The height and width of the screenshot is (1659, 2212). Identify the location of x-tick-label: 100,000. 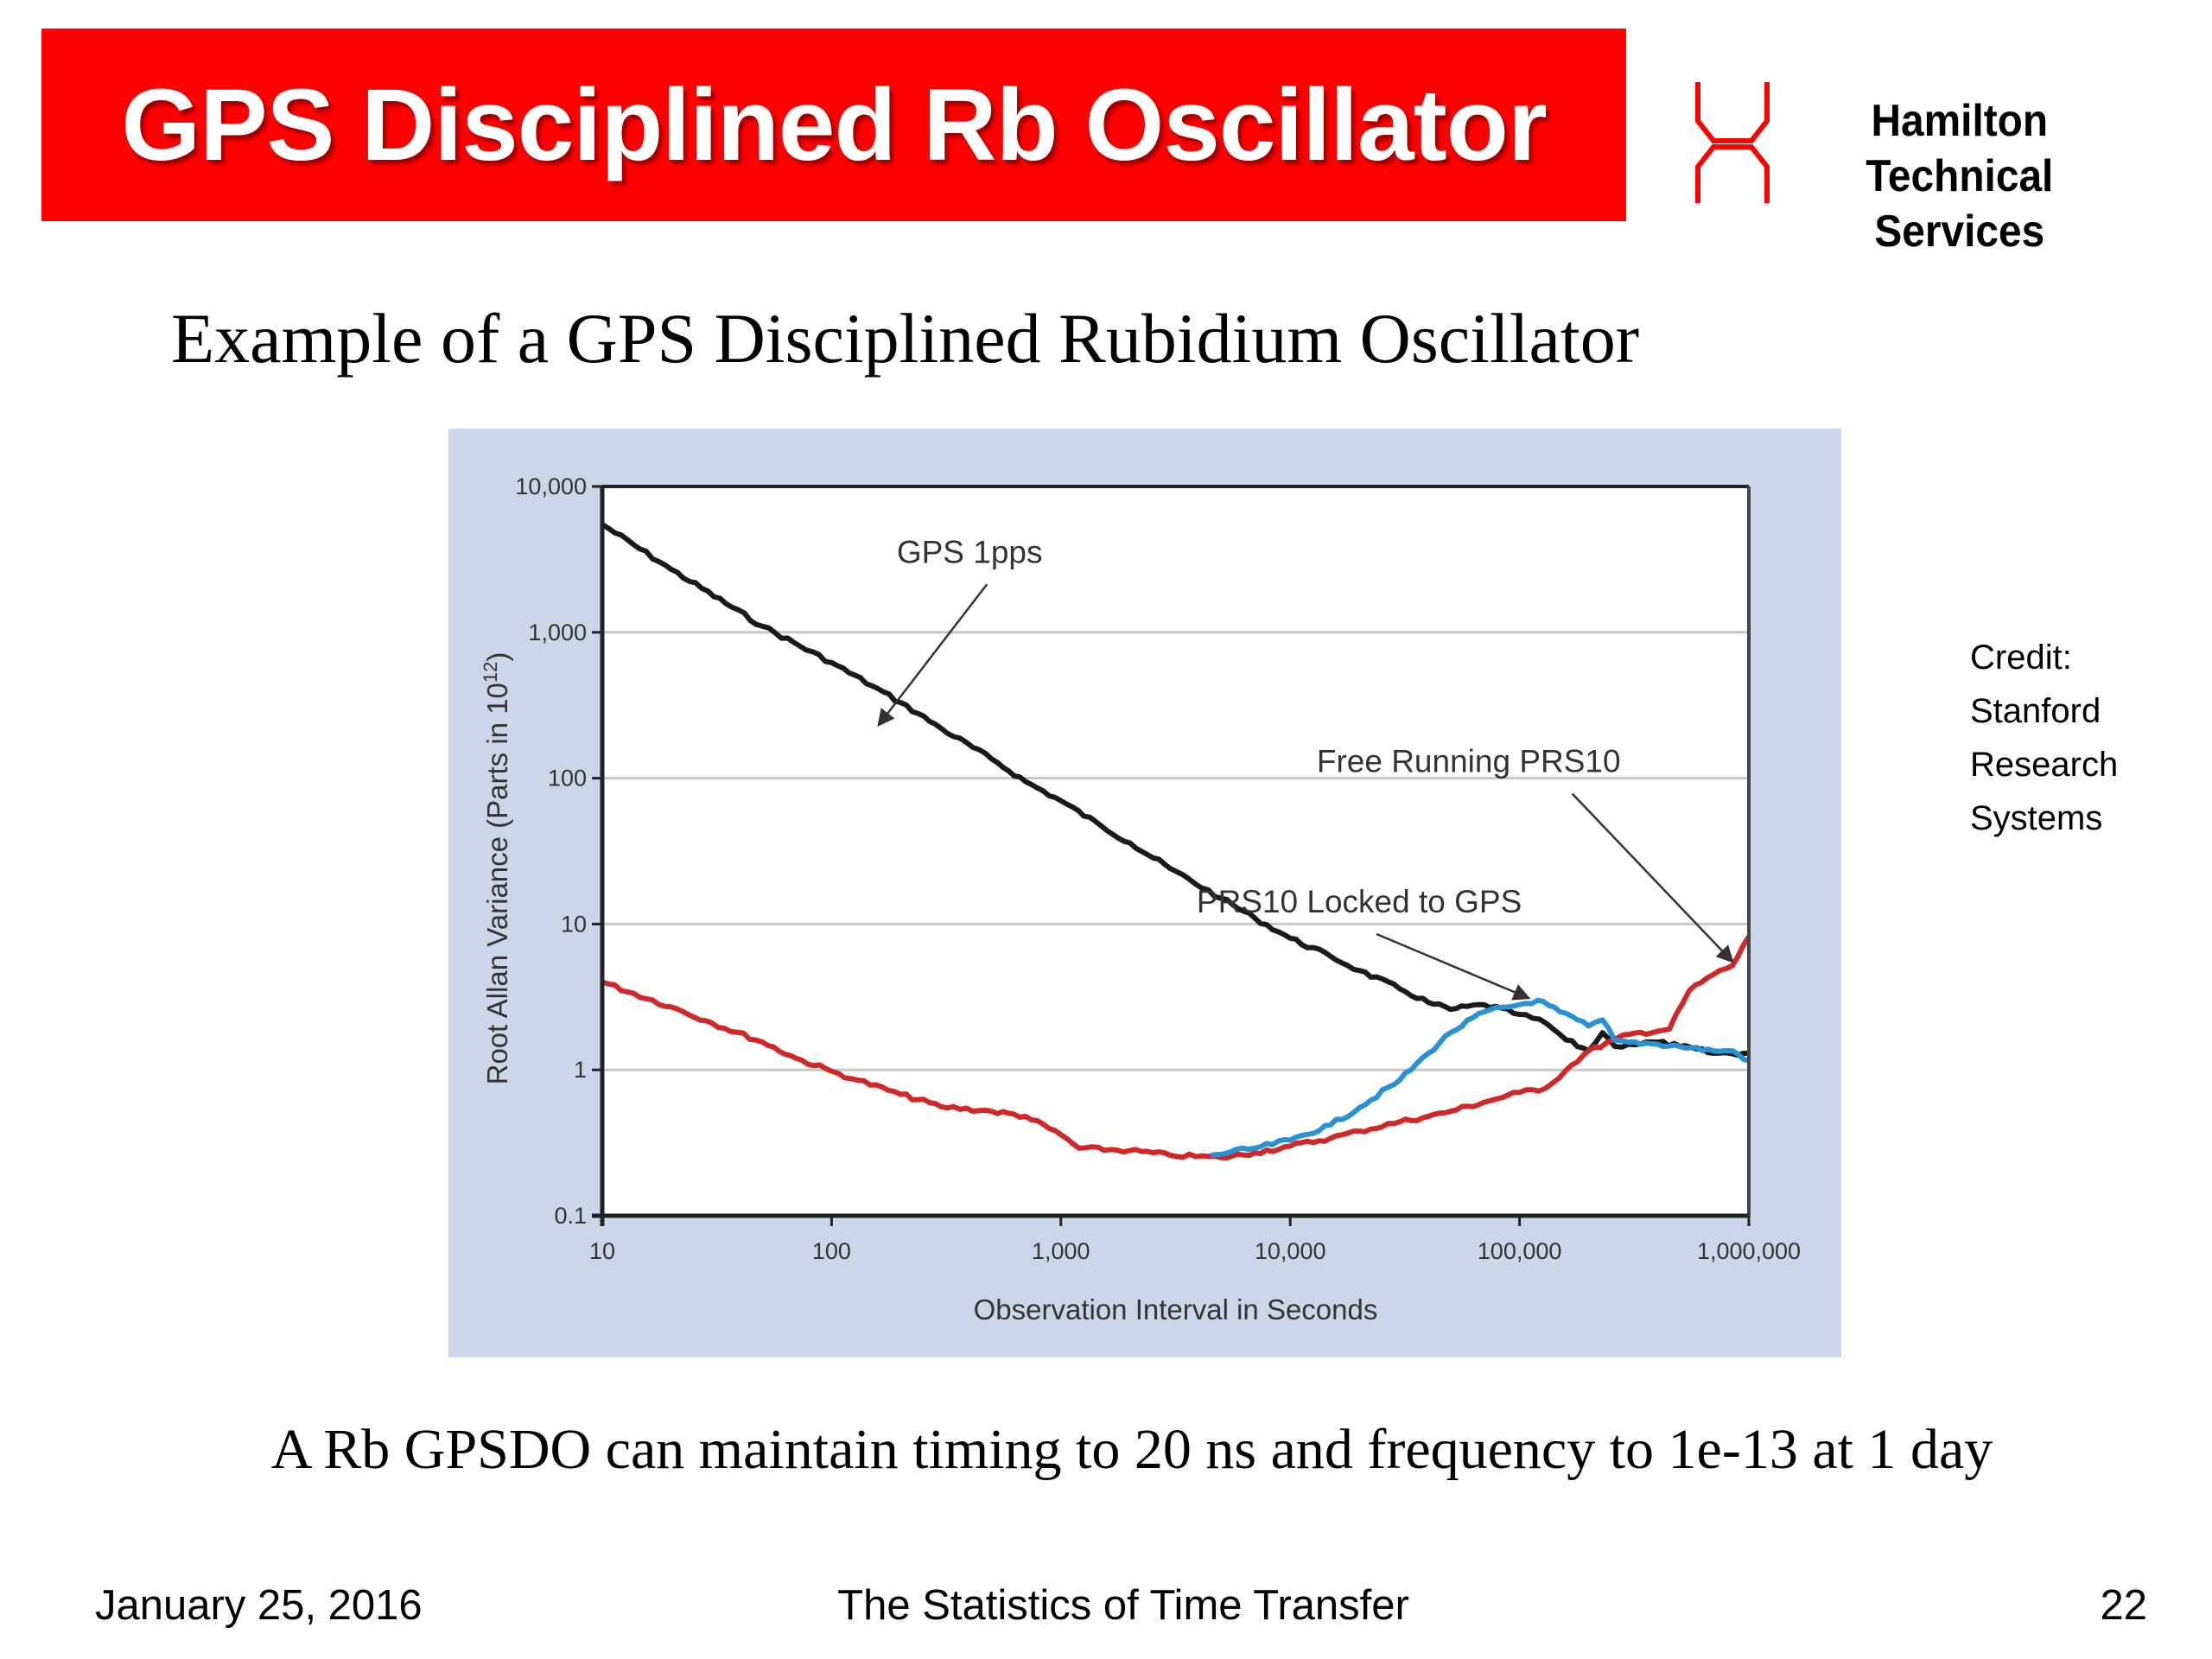
(1520, 1251).